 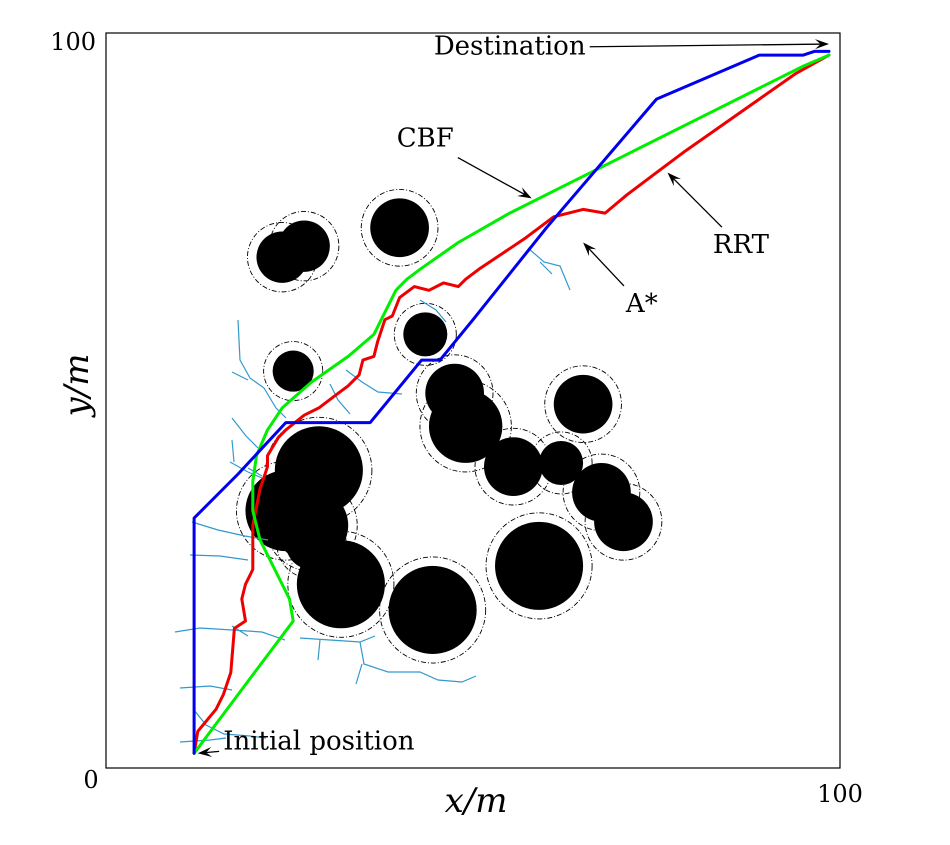 What do you see at coordinates (641, 304) in the screenshot?
I see `annotation-label-a-star: A*` at bounding box center [641, 304].